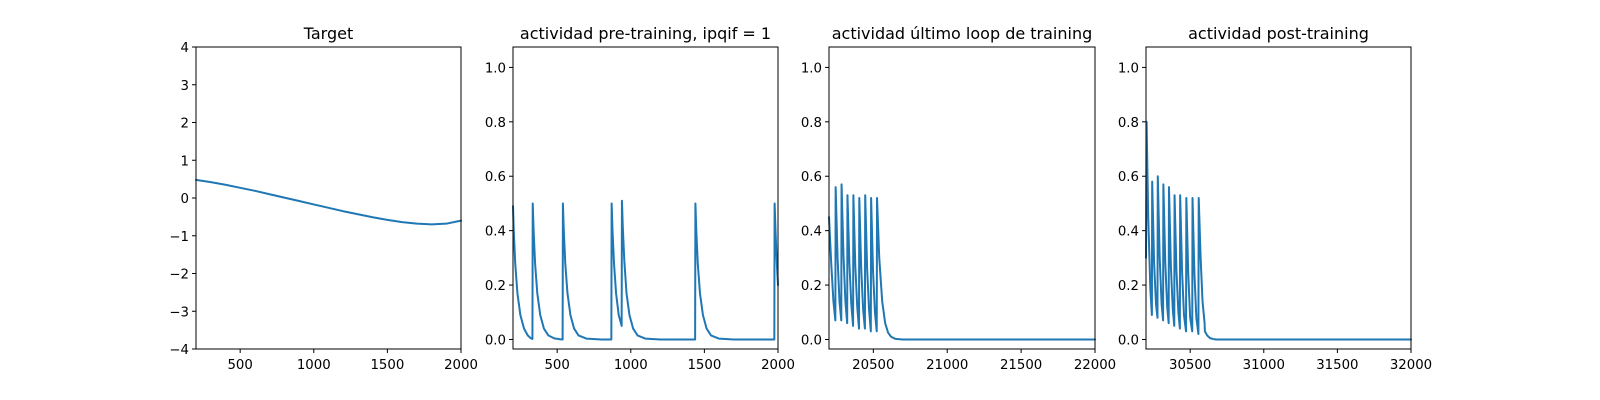 The width and height of the screenshot is (1600, 400). What do you see at coordinates (645, 33) in the screenshot?
I see `panel-title: actividad pre-training, ipqif = 1` at bounding box center [645, 33].